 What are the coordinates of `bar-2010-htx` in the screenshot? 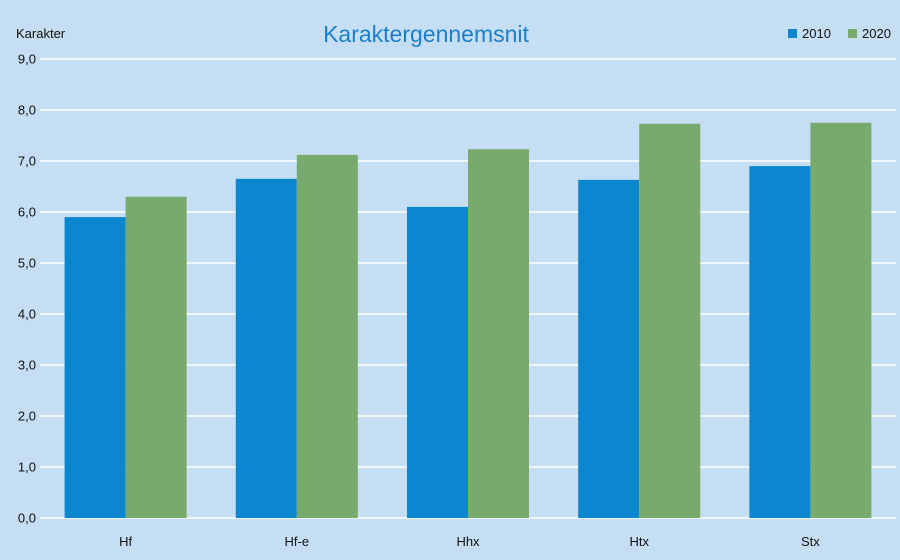 It's located at (609, 348).